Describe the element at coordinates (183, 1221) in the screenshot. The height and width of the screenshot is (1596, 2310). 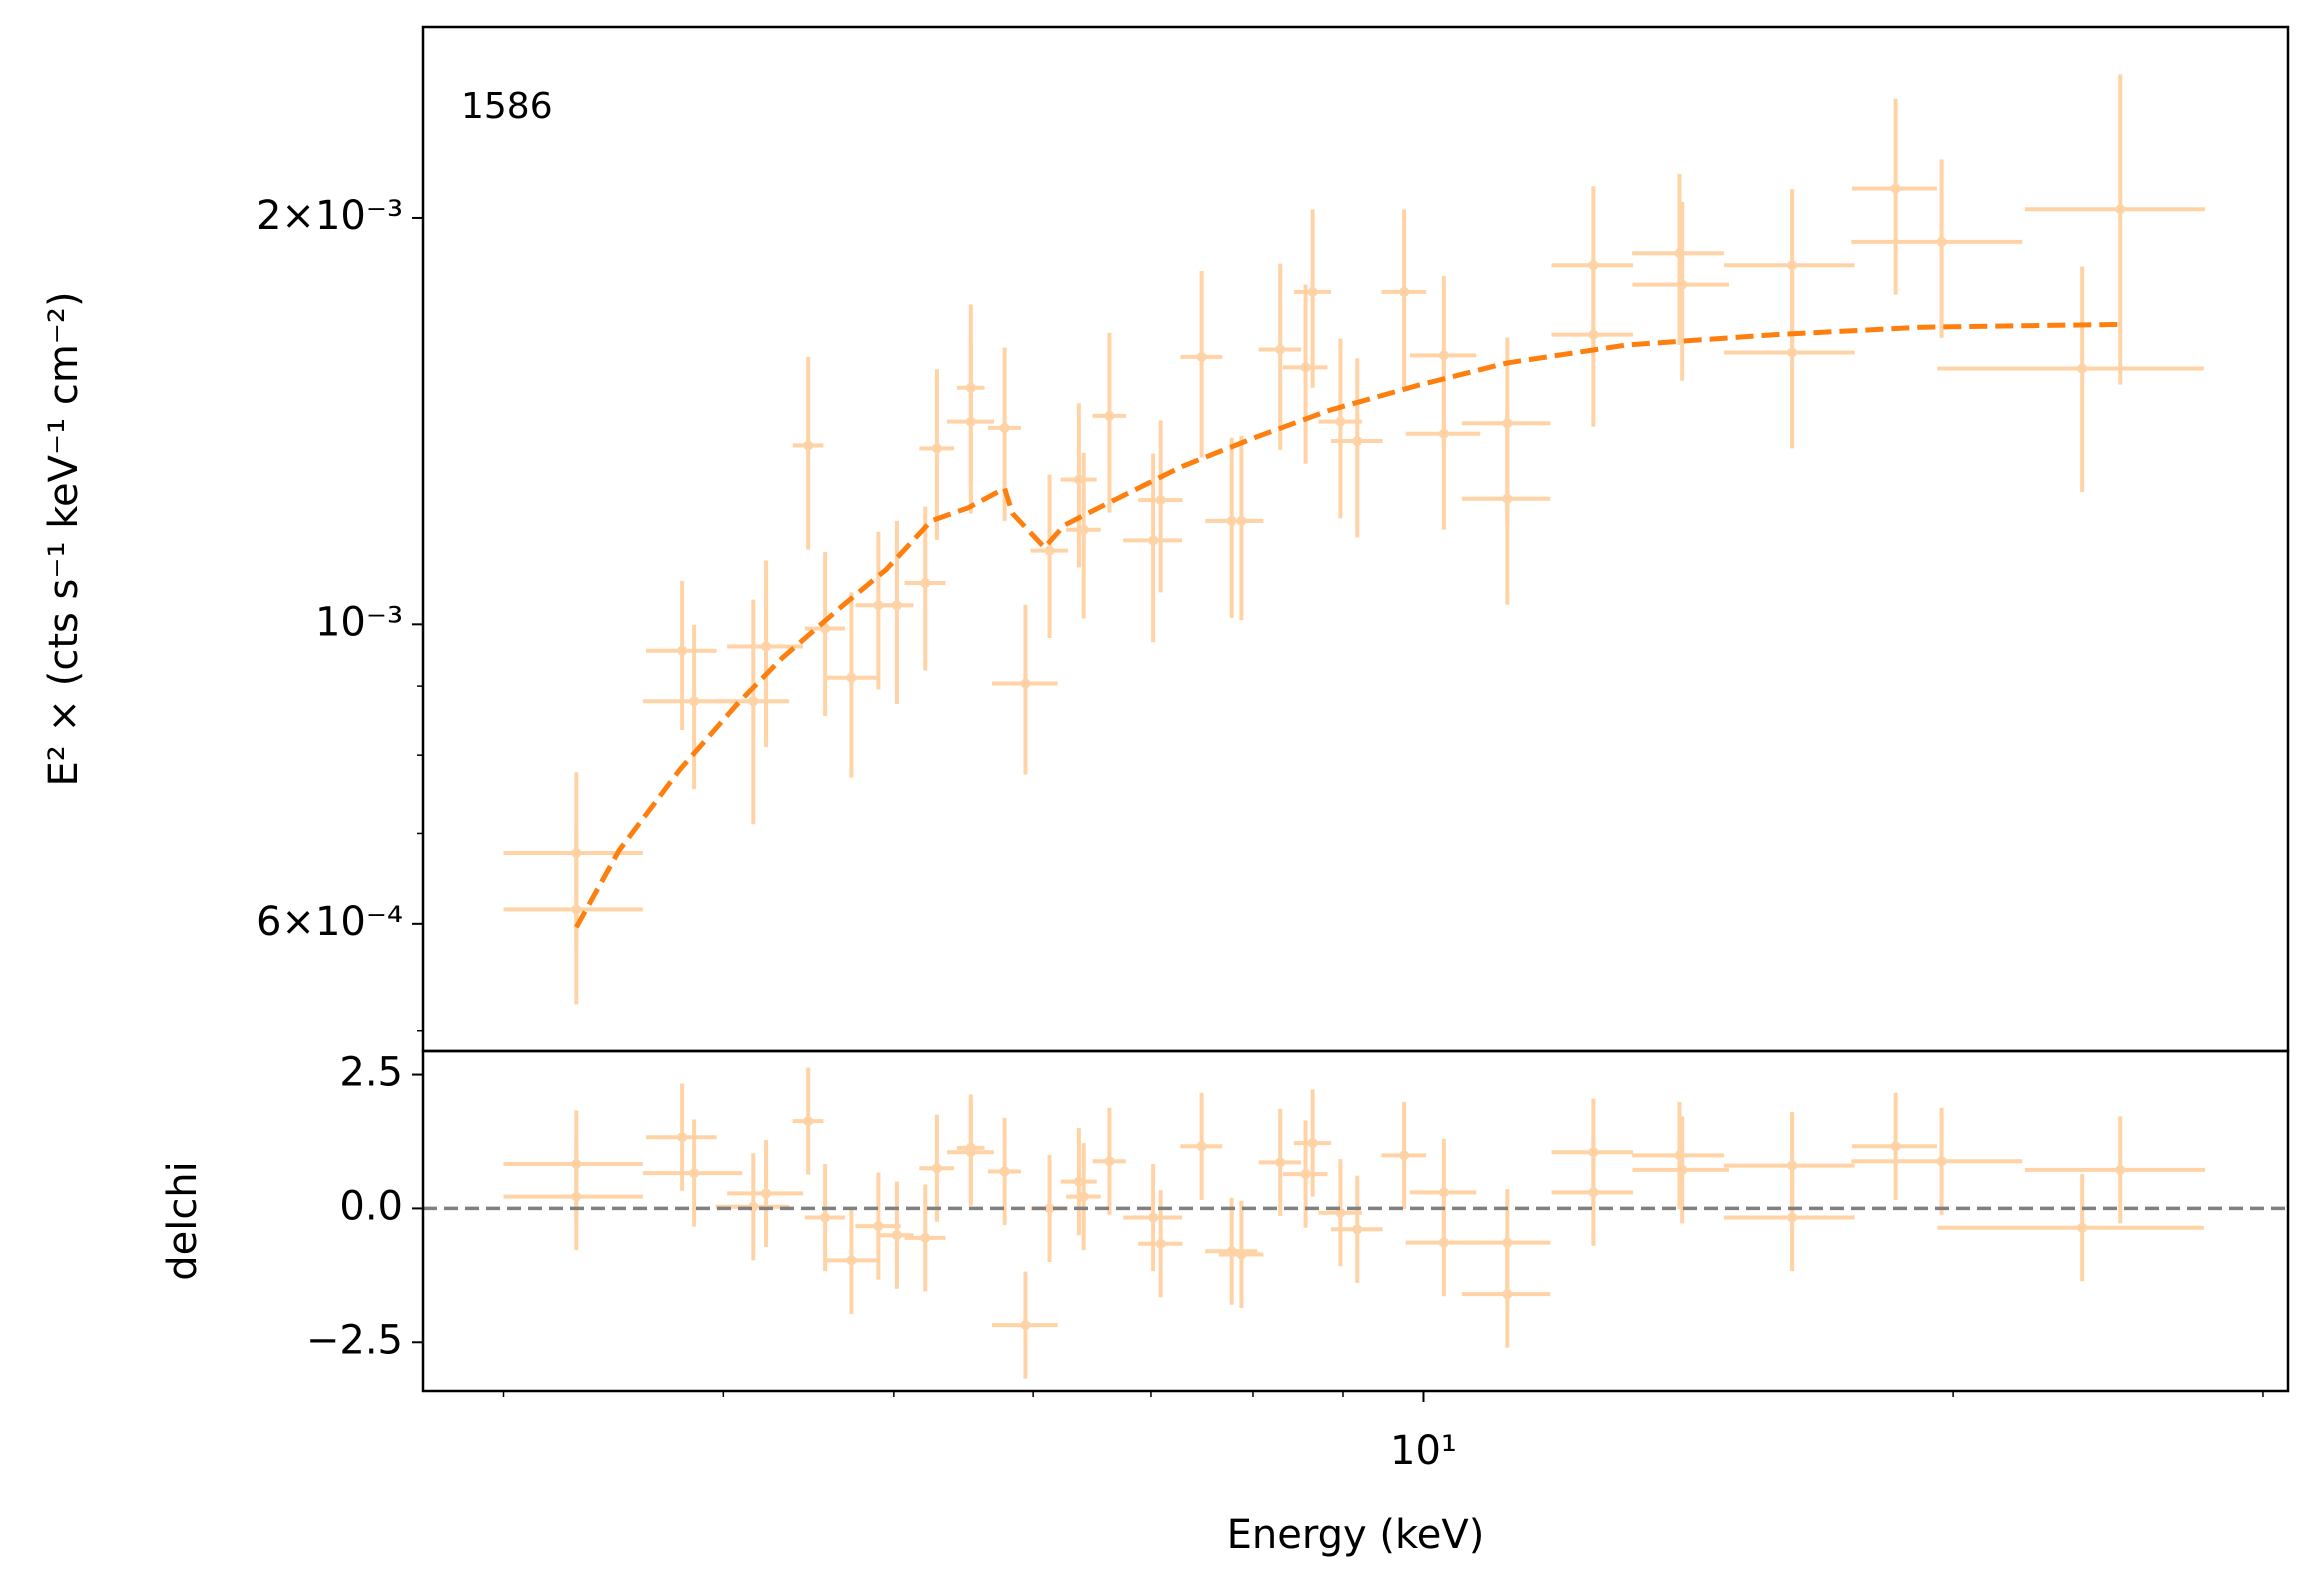
I see `y-axis-label: delchi` at that location.